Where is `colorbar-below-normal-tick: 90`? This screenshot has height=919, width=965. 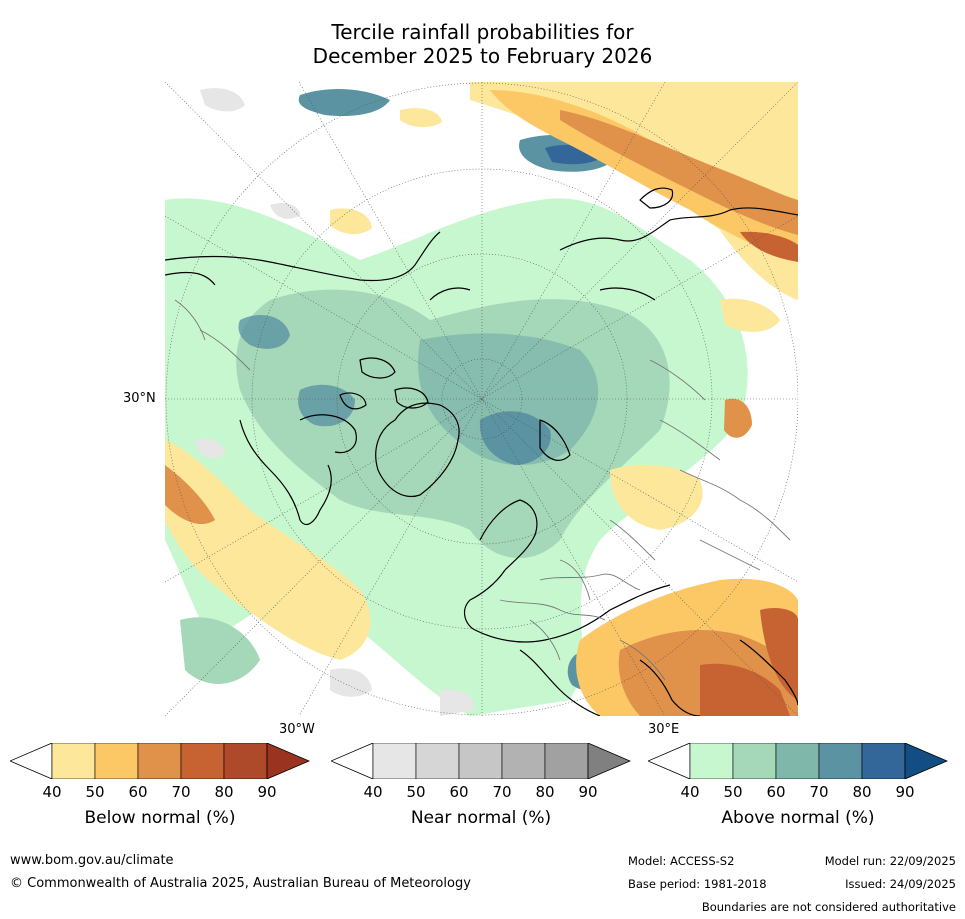 colorbar-below-normal-tick: 90 is located at coordinates (267, 792).